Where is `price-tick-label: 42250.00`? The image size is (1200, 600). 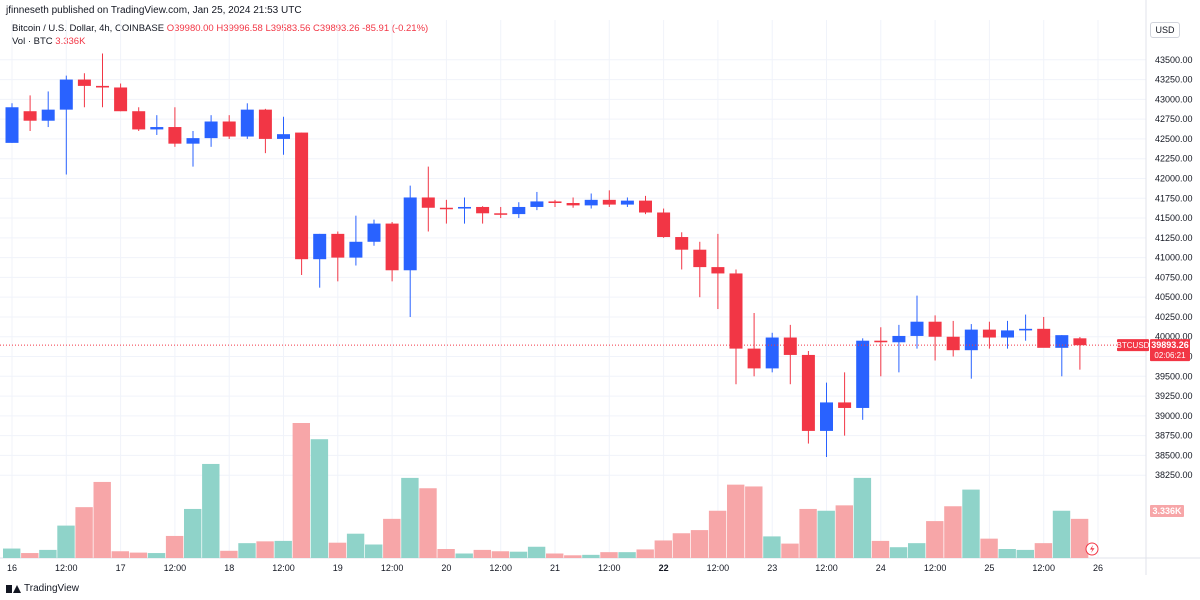 price-tick-label: 42250.00 is located at coordinates (1174, 159).